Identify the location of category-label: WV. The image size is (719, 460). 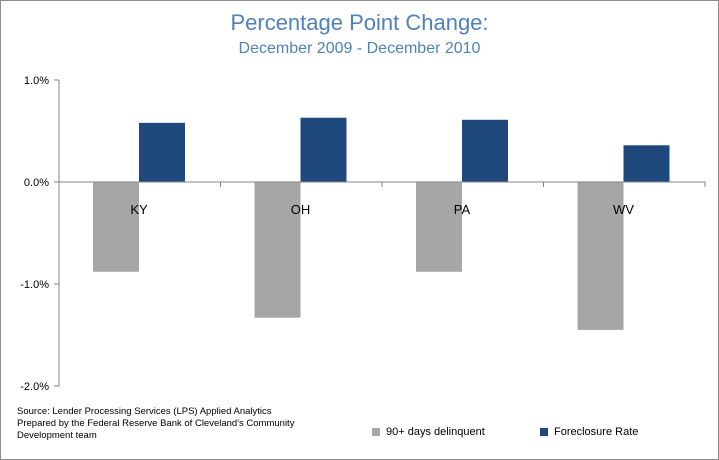
(623, 209).